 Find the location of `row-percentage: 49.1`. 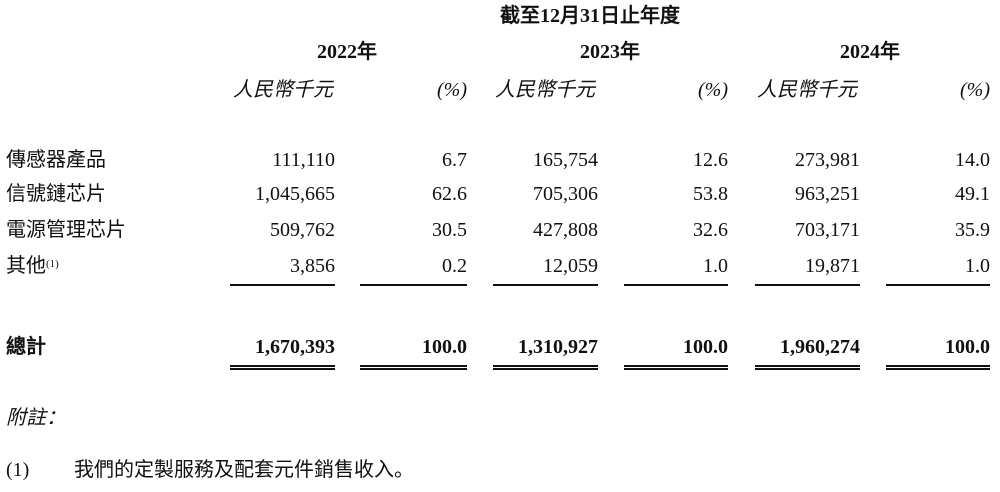

row-percentage: 49.1 is located at coordinates (972, 194).